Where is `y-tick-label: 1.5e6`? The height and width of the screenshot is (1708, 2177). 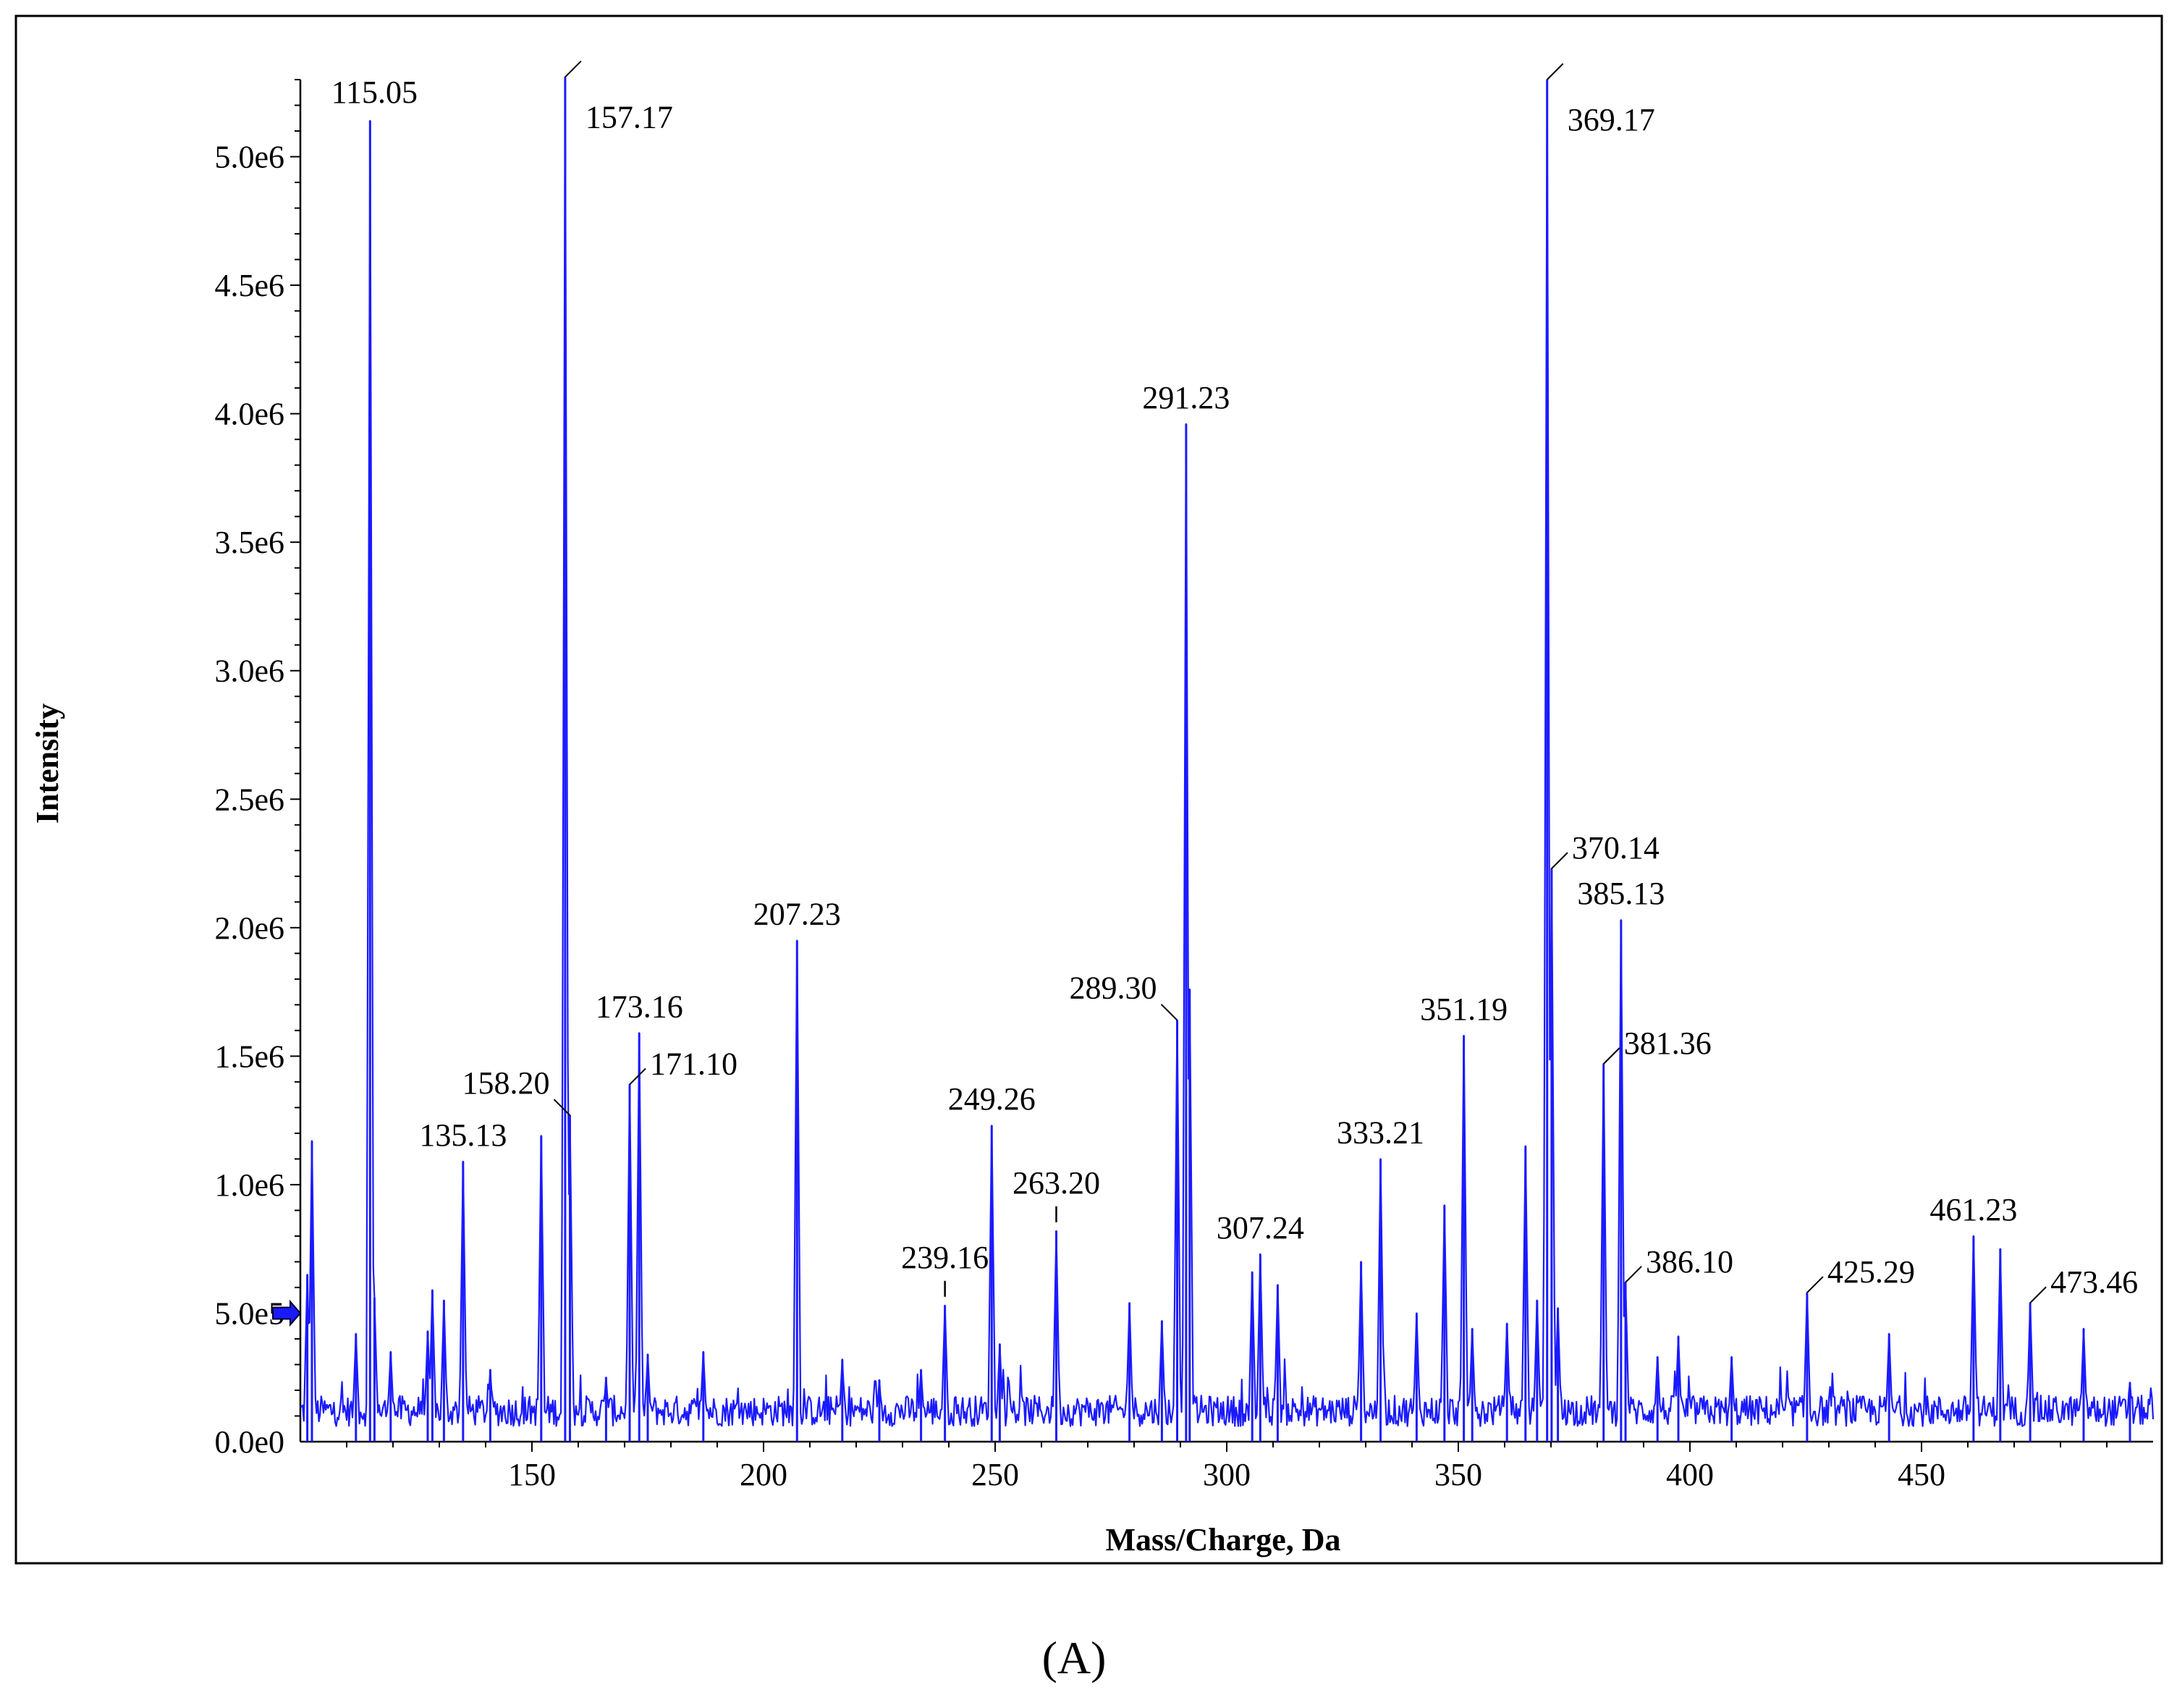
y-tick-label: 1.5e6 is located at coordinates (249, 1056).